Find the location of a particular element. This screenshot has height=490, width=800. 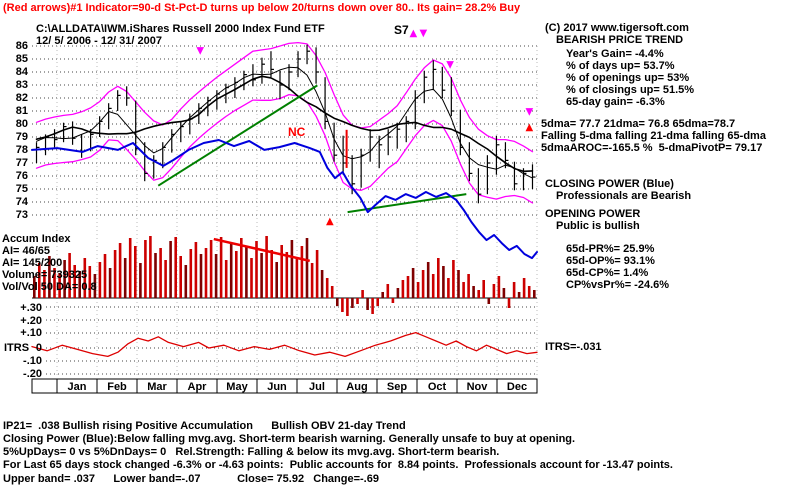

month-label-mar: Mar is located at coordinates (157, 387).